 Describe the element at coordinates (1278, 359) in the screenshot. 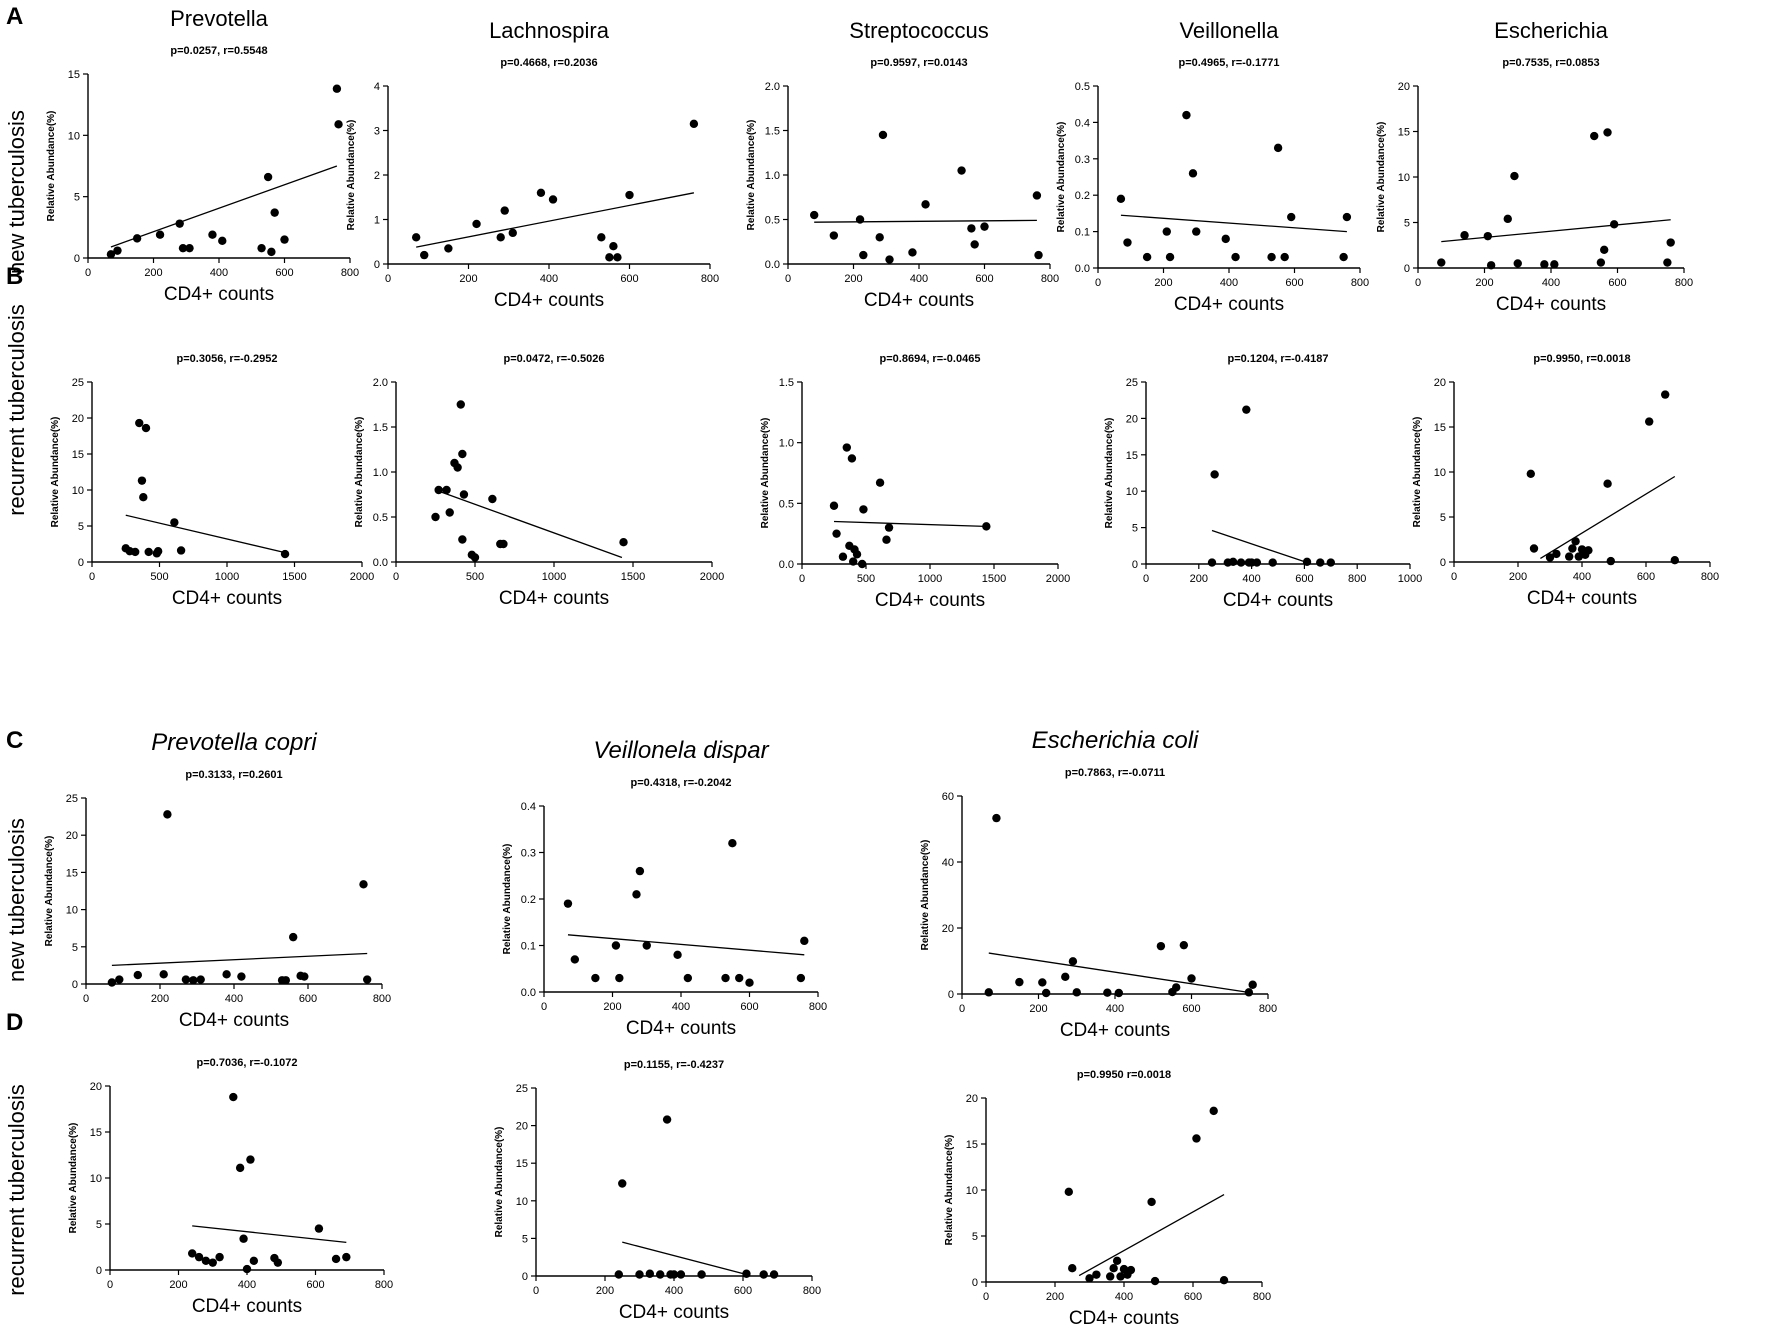

I see `chart-stat: p=0.1204, r=-0.4187` at that location.